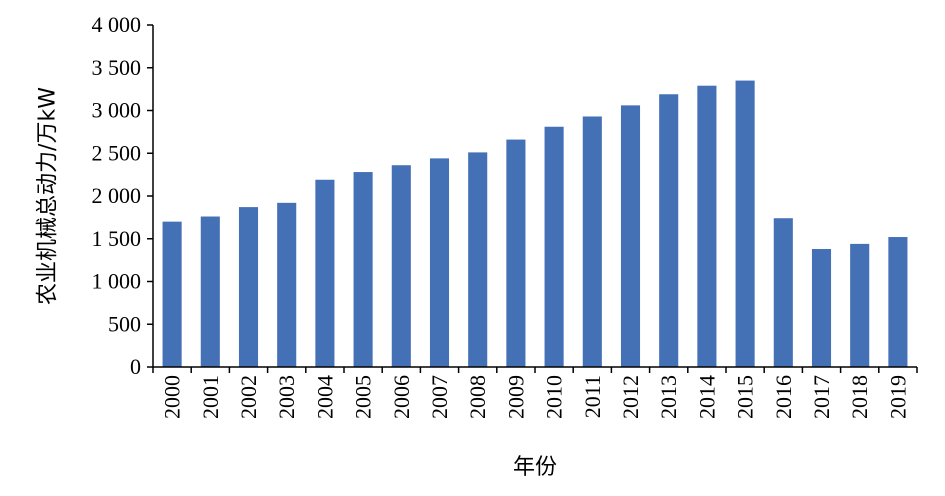 This screenshot has height=496, width=945. I want to click on y-tick-label: 3 500, so click(117, 67).